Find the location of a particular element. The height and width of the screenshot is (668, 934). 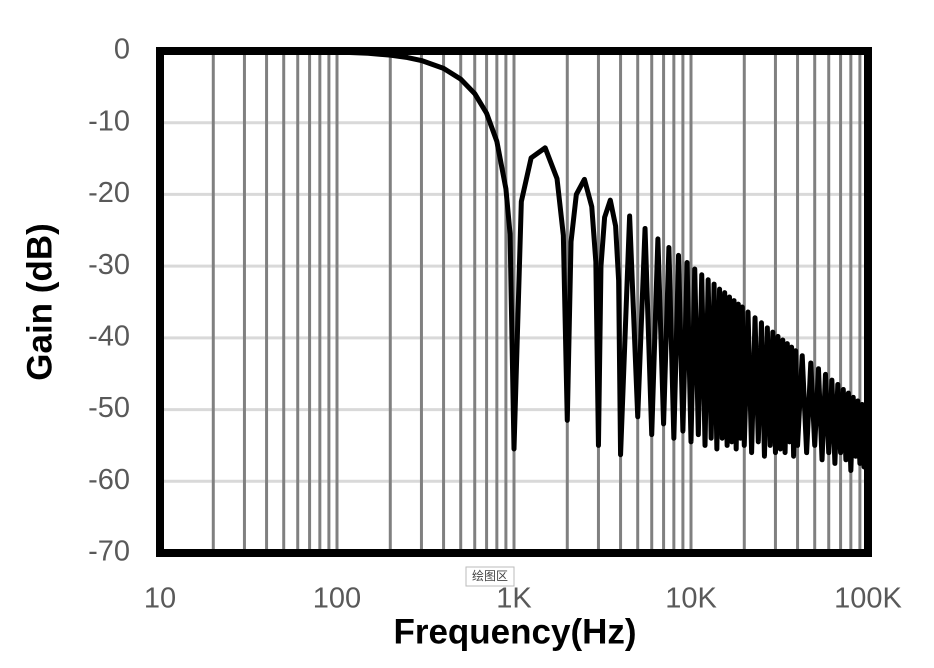

y-tick-label: -20 is located at coordinates (109, 193).